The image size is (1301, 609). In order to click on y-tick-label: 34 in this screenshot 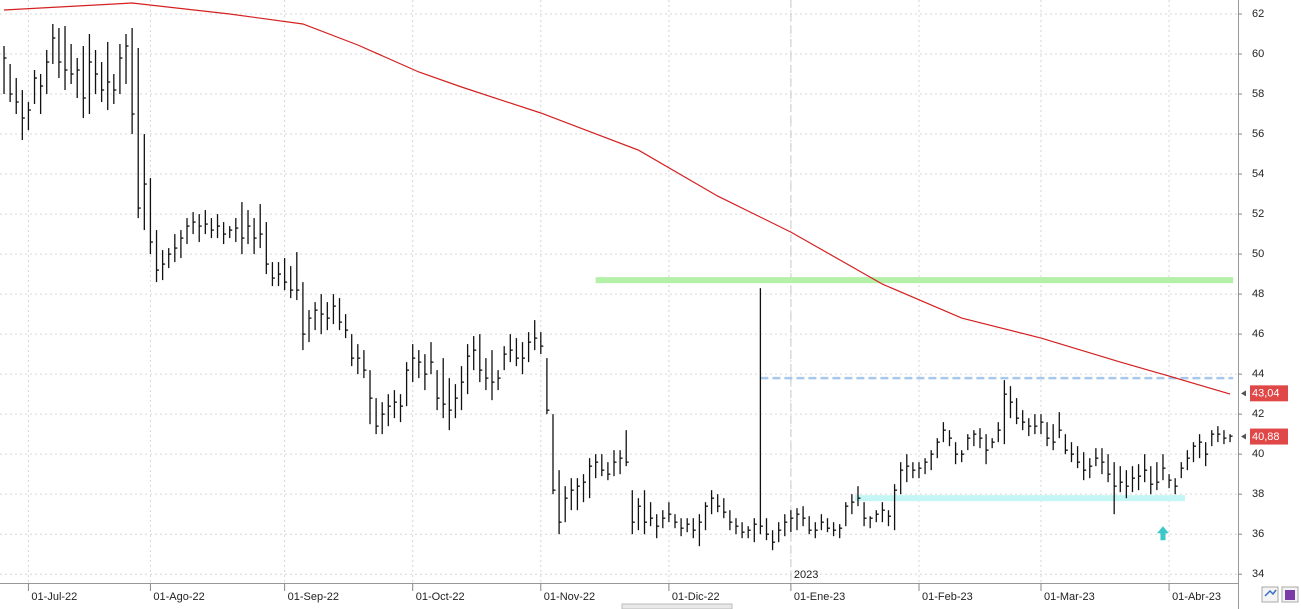, I will do `click(1258, 574)`.